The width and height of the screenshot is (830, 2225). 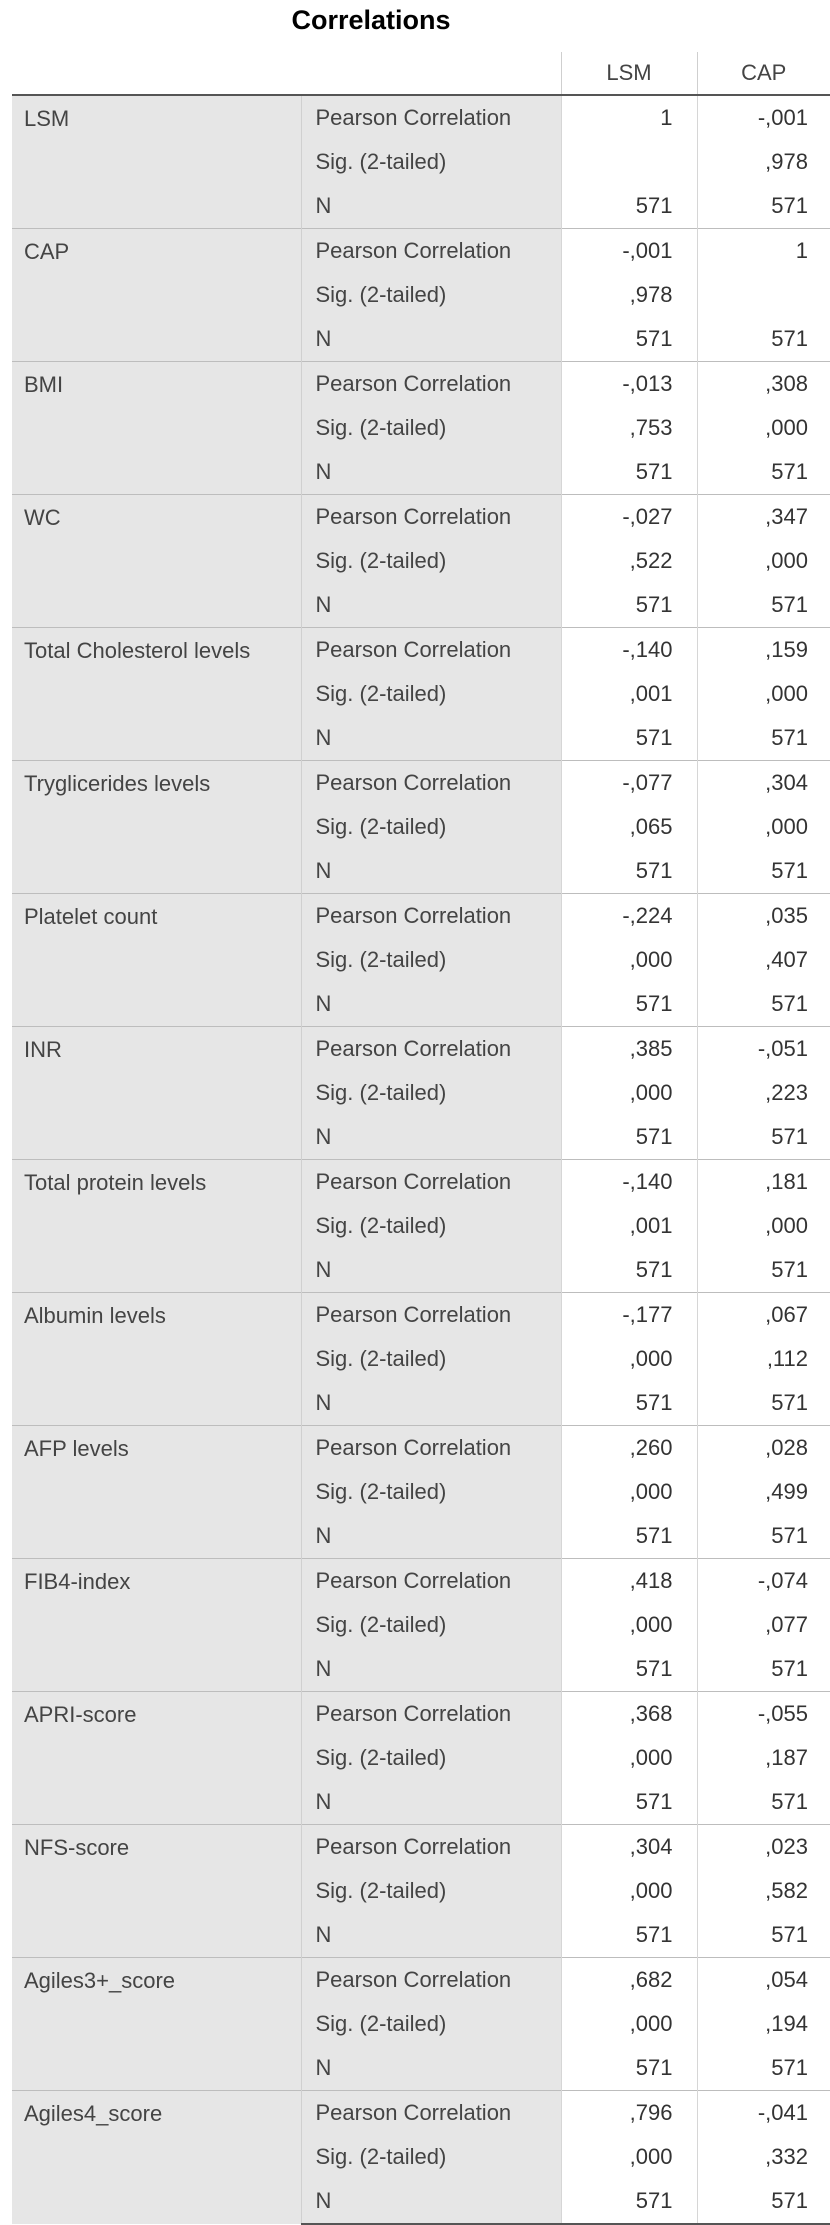 I want to click on cell-lsm: ,385, so click(x=628, y=1048).